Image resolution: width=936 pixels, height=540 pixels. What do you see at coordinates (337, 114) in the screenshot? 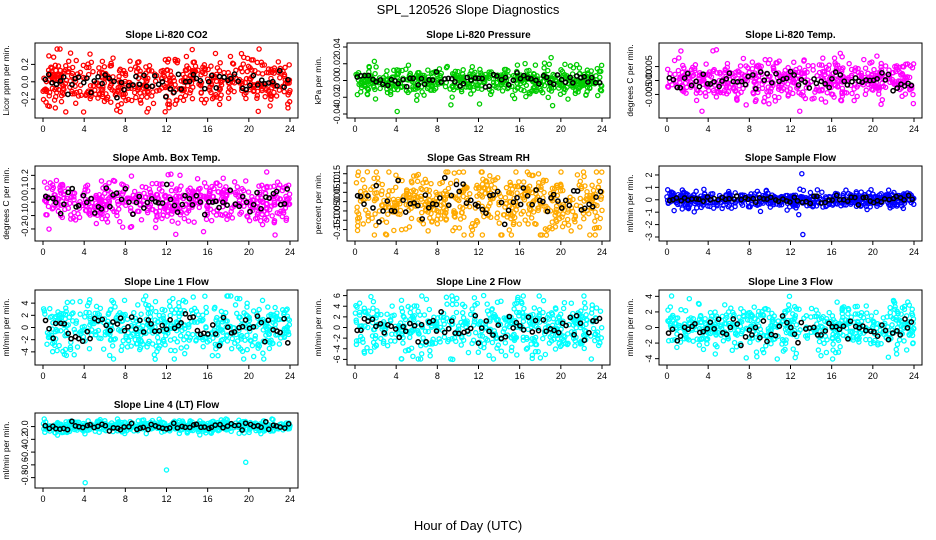
I see `y-tick-label: -0.04` at bounding box center [337, 114].